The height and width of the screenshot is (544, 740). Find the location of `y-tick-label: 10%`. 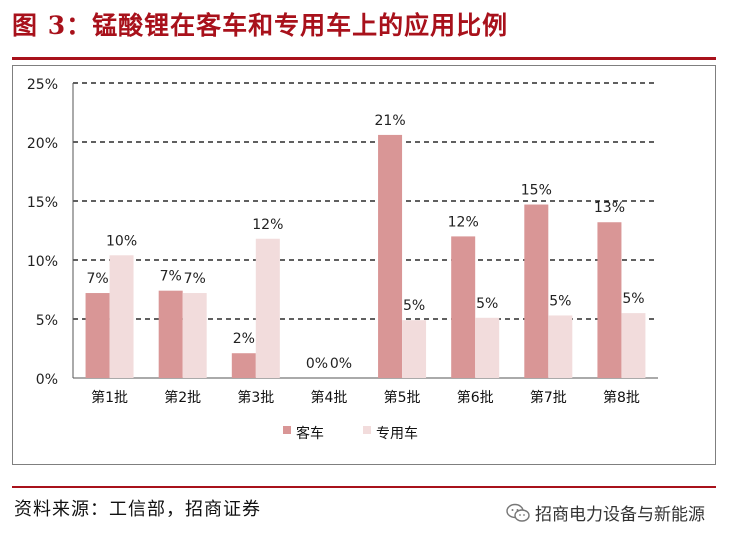

y-tick-label: 10% is located at coordinates (42, 262).